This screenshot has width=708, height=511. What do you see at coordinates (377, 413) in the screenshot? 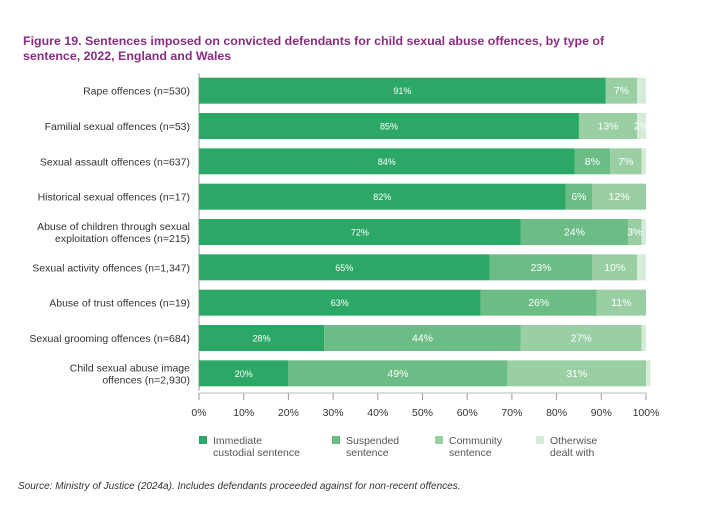
I see `x-tick-label: 40%` at bounding box center [377, 413].